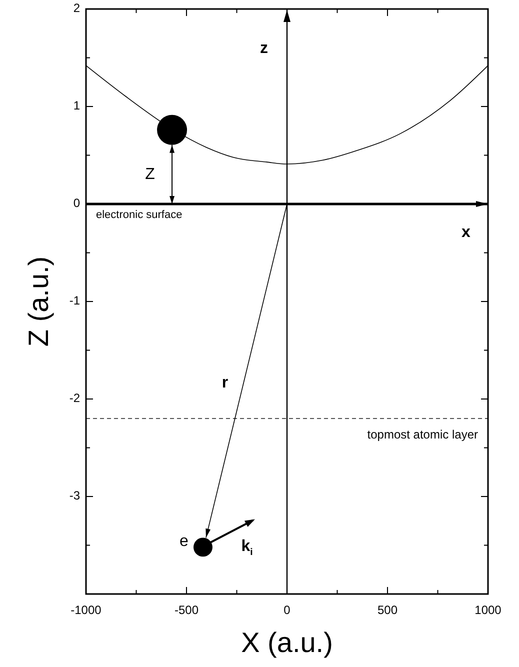 Image resolution: width=519 pixels, height=667 pixels. I want to click on annotation: k$_{i}$, so click(247, 548).